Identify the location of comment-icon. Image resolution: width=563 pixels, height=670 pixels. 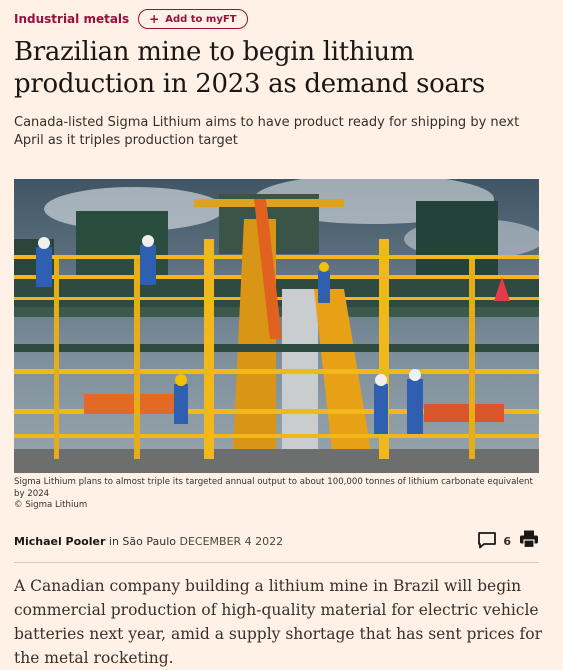
(487, 541).